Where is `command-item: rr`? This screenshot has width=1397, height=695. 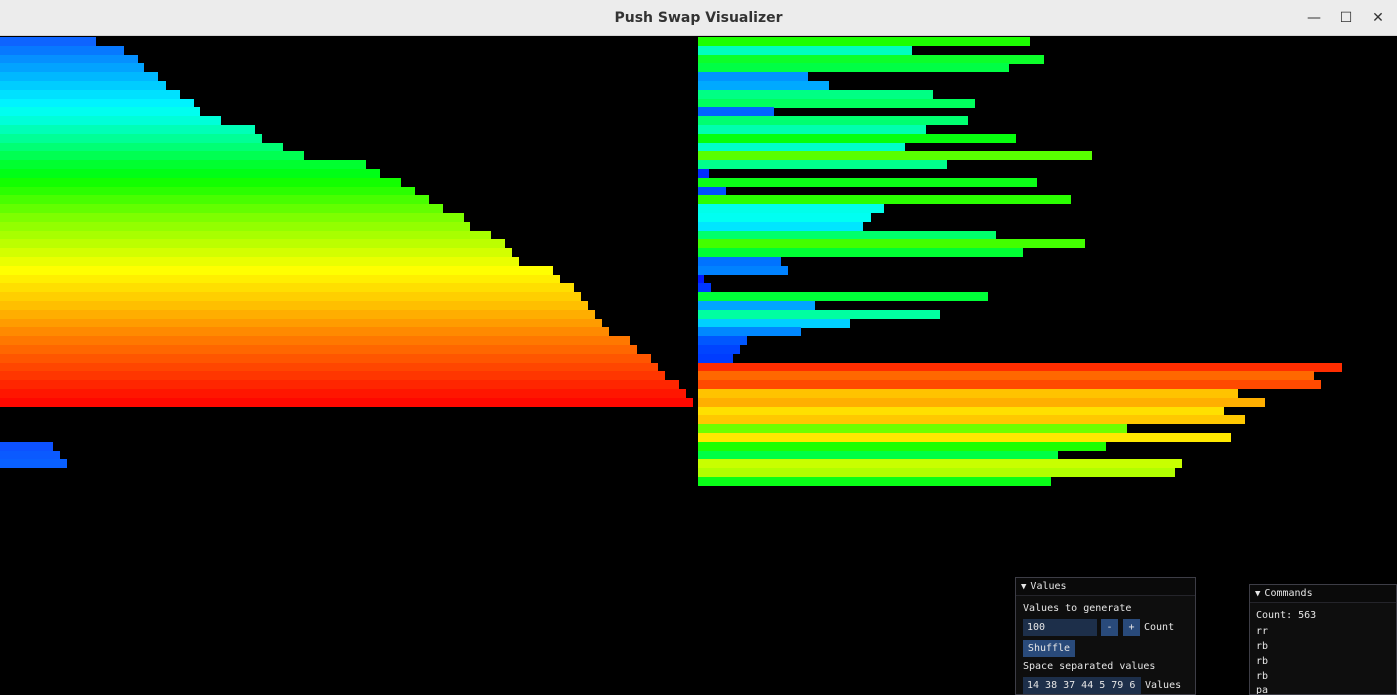 command-item: rr is located at coordinates (1262, 631).